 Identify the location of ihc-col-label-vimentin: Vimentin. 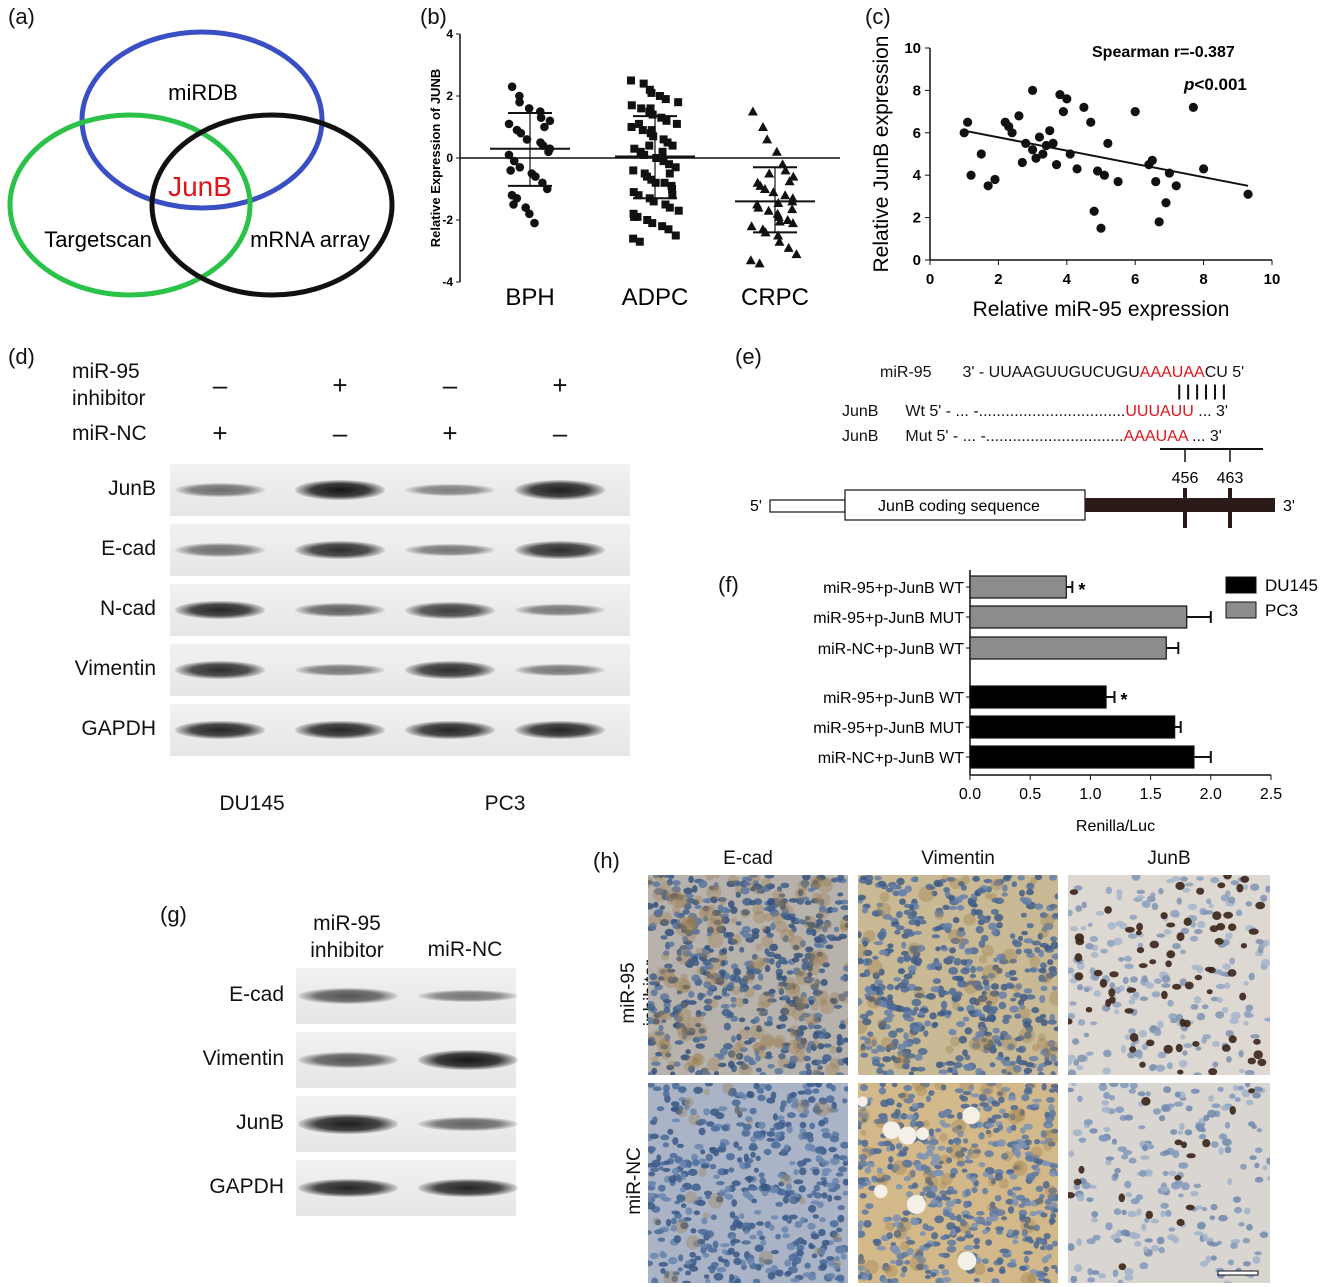
(958, 858).